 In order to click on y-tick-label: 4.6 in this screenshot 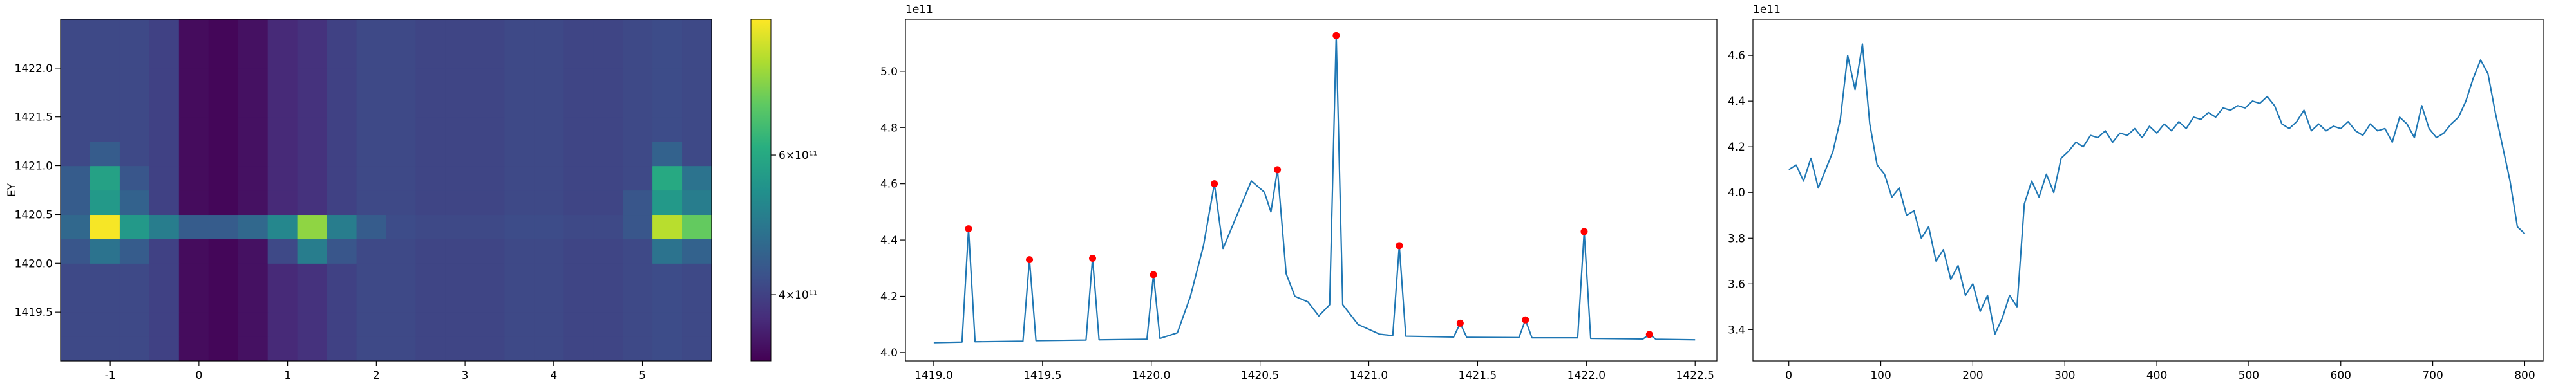, I will do `click(1737, 56)`.